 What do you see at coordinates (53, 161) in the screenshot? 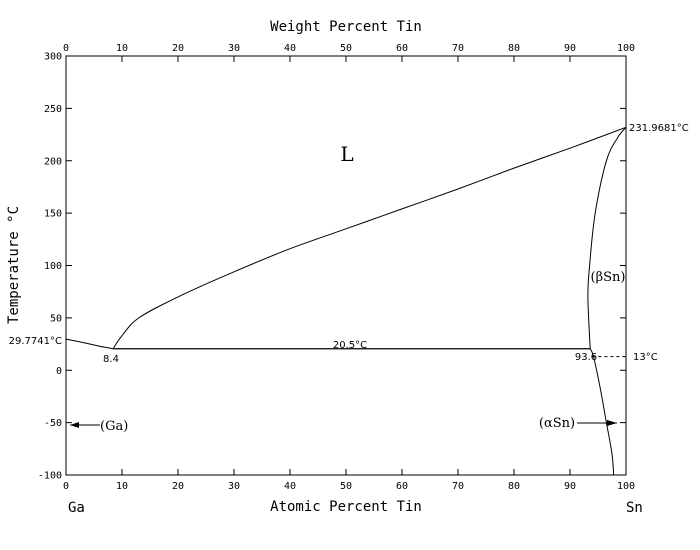
I see `y-tick-label: 200` at bounding box center [53, 161].